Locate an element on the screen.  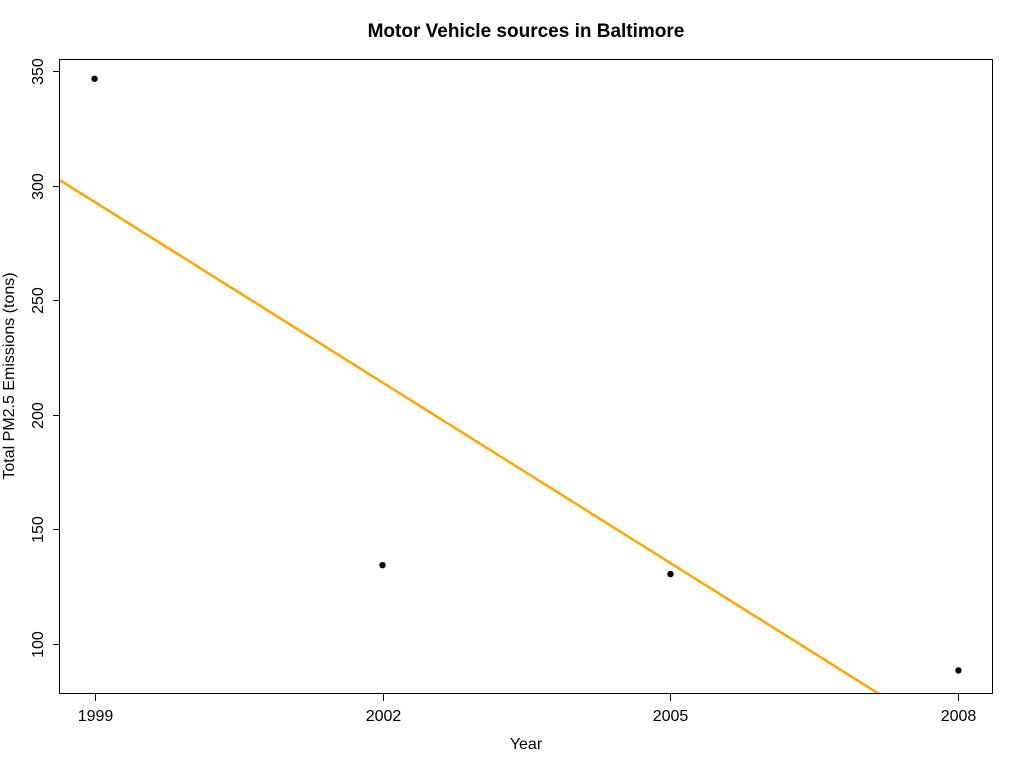
y-tick-label: 100 is located at coordinates (38, 644).